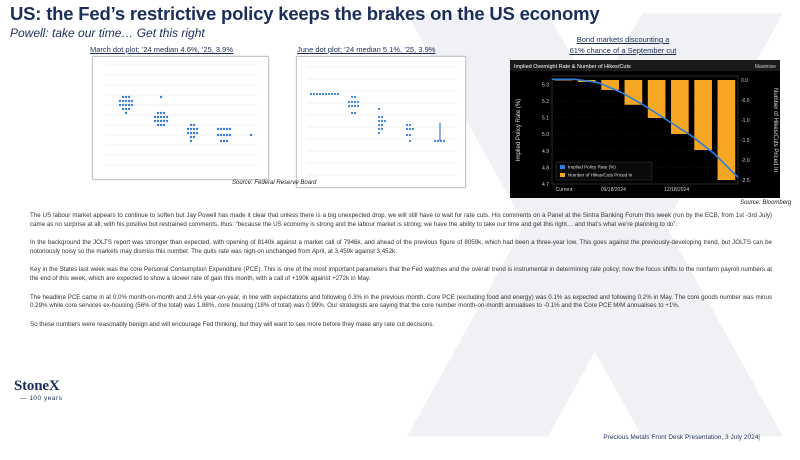  Describe the element at coordinates (545, 102) in the screenshot. I see `y-tick-label: 5.2` at that location.